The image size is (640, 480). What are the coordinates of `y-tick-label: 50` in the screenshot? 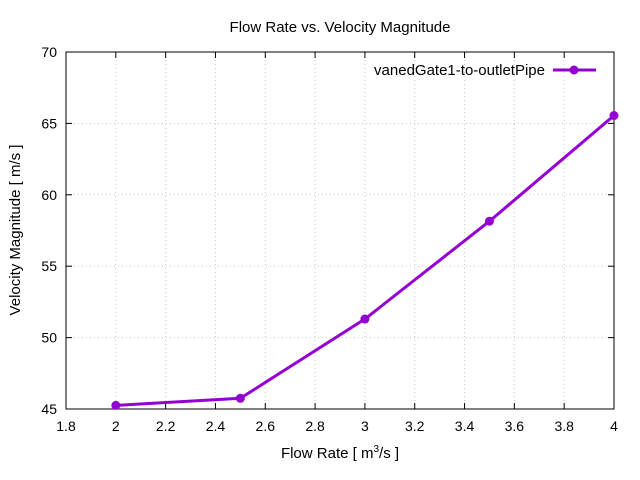 It's located at (49, 338).